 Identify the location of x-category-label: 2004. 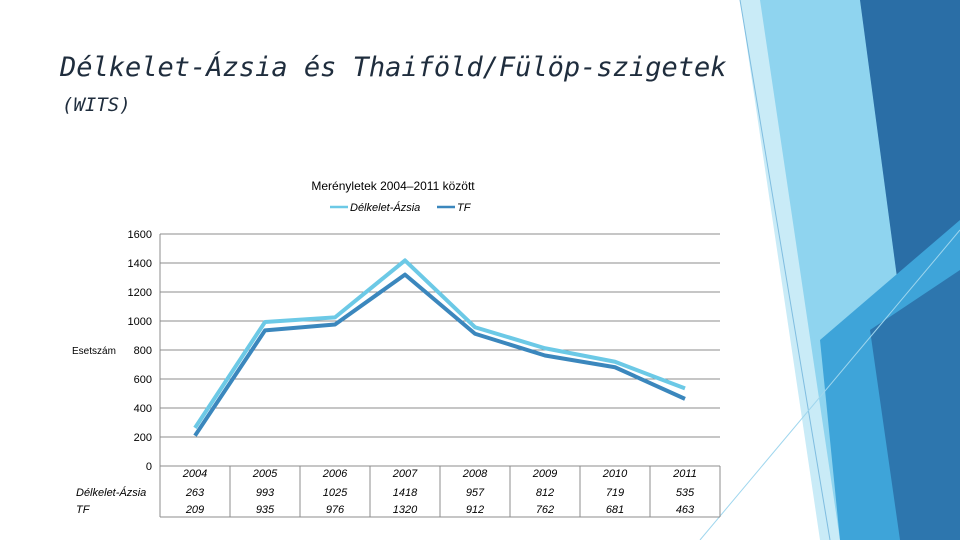
(194, 474).